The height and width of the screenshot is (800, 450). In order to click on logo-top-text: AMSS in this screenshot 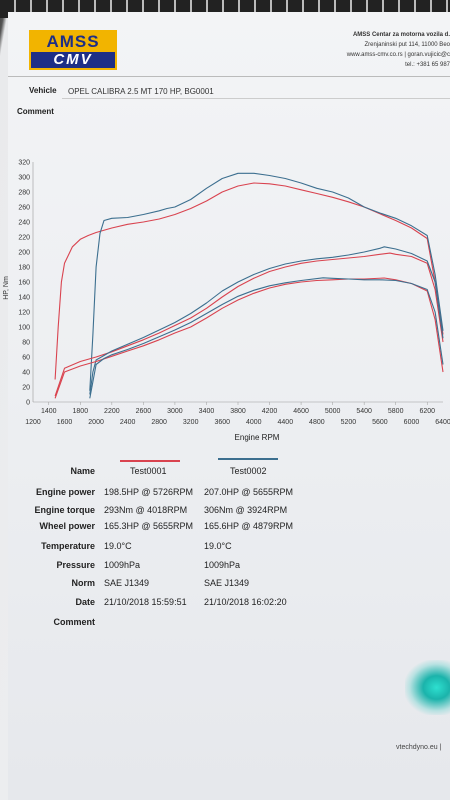, I will do `click(73, 42)`.